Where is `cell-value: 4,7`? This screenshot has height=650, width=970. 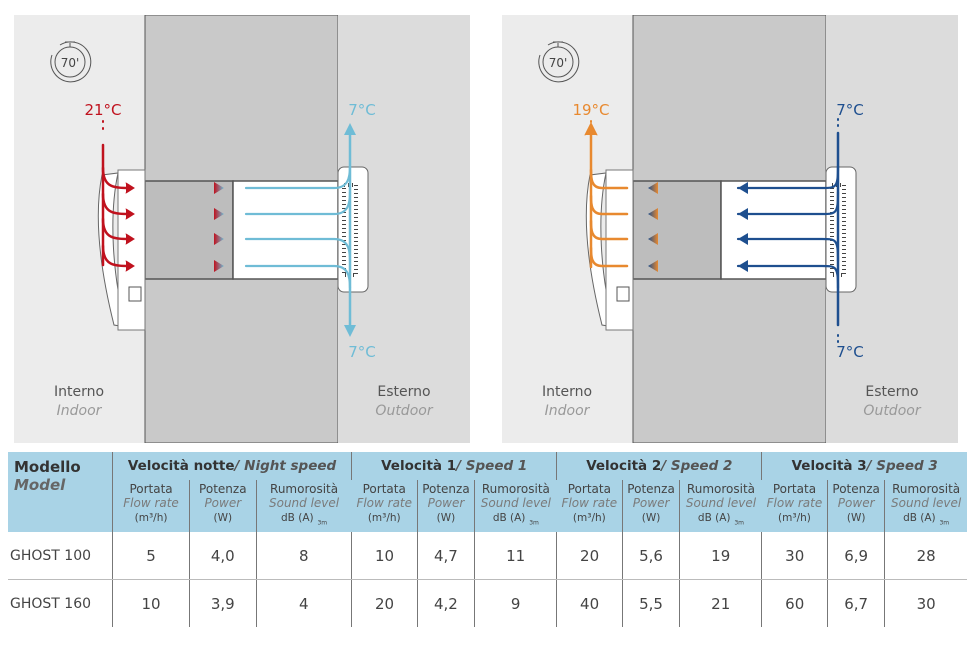 cell-value: 4,7 is located at coordinates (445, 556).